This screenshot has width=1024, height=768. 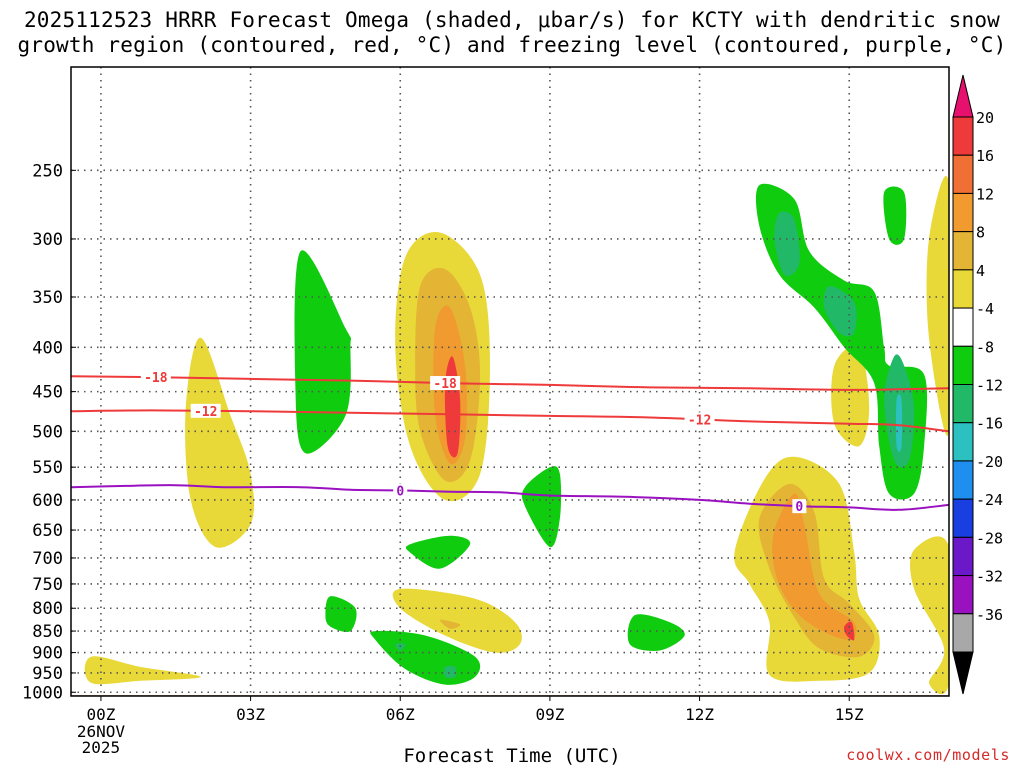 What do you see at coordinates (47, 674) in the screenshot?
I see `ytick-label-950: 950` at bounding box center [47, 674].